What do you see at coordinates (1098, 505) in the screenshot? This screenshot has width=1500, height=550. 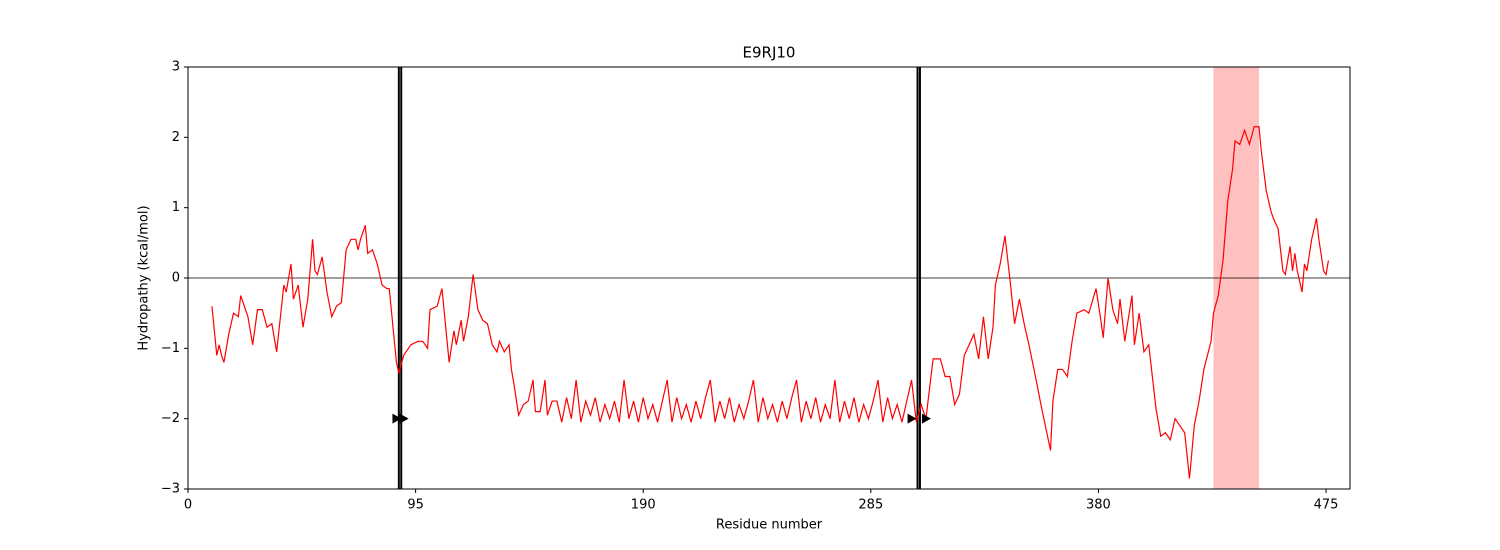 I see `x-tick-label: 380` at bounding box center [1098, 505].